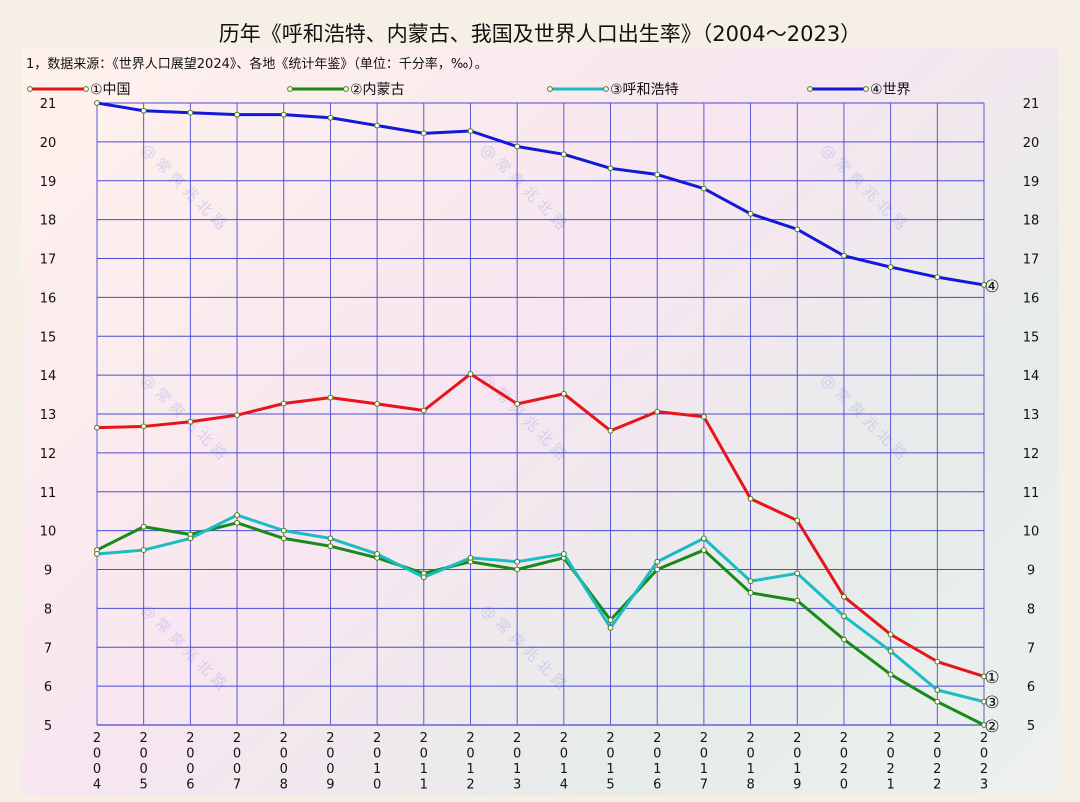 This screenshot has height=802, width=1080. I want to click on point-s3-2009, so click(330, 117).